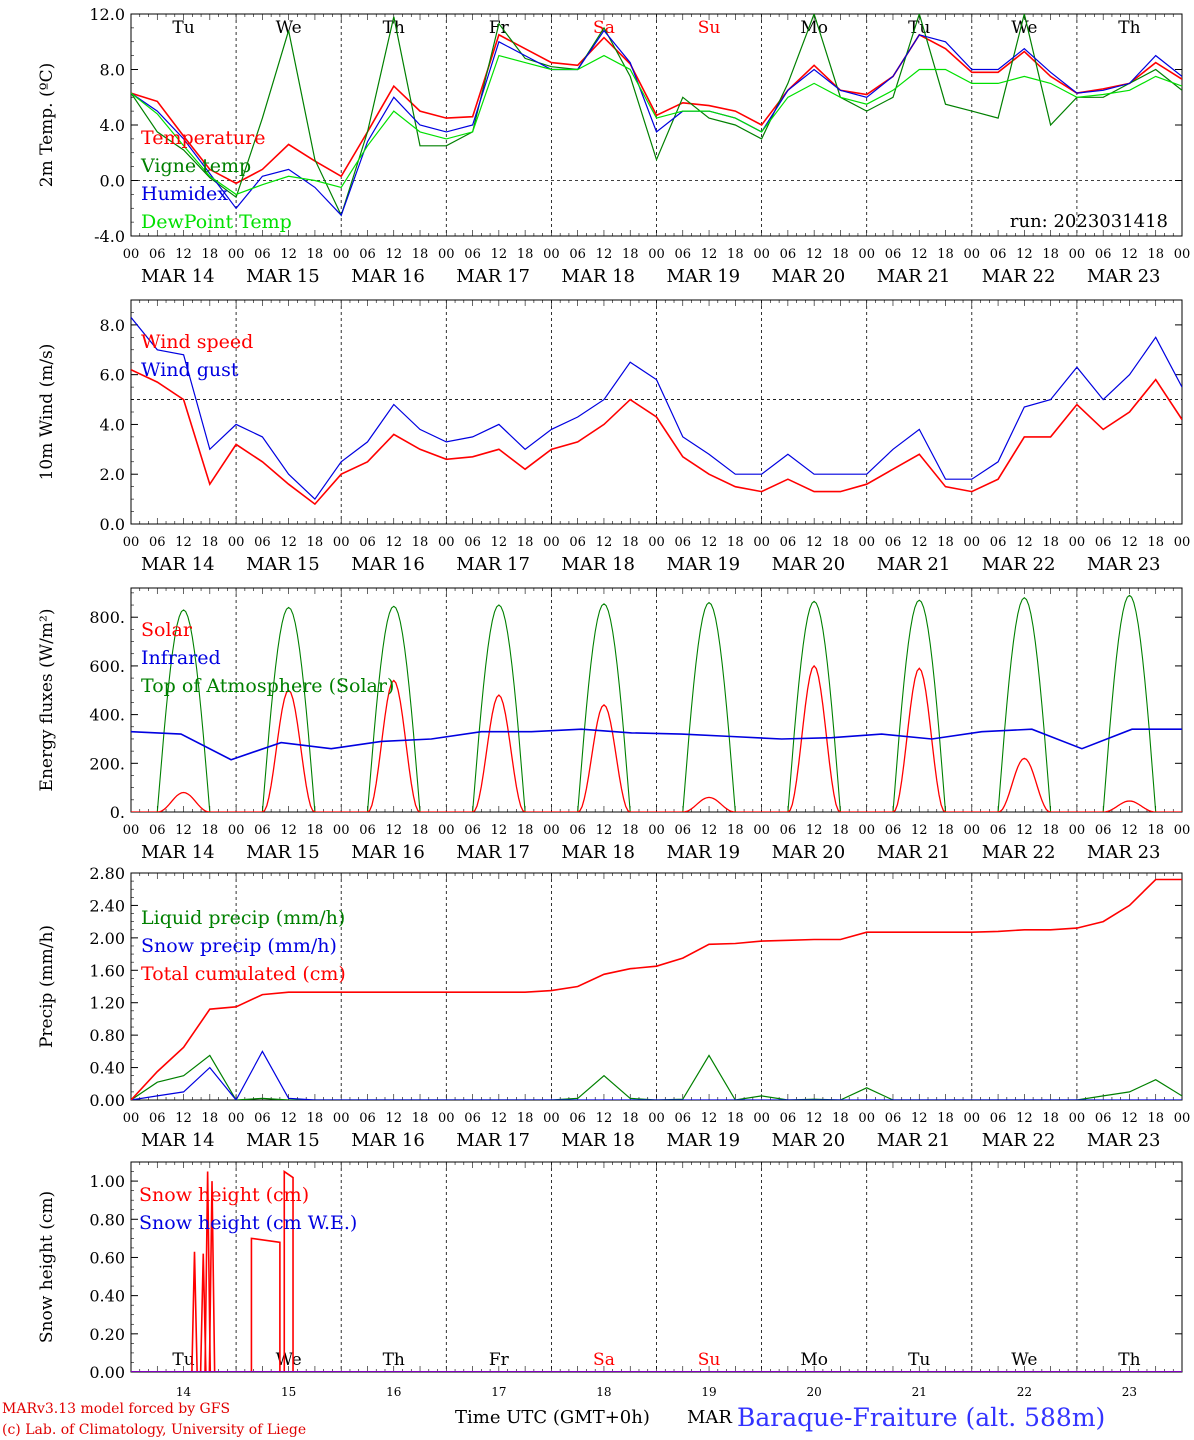 The image size is (1194, 1440). I want to click on wind-date-label: MAR 17, so click(493, 564).